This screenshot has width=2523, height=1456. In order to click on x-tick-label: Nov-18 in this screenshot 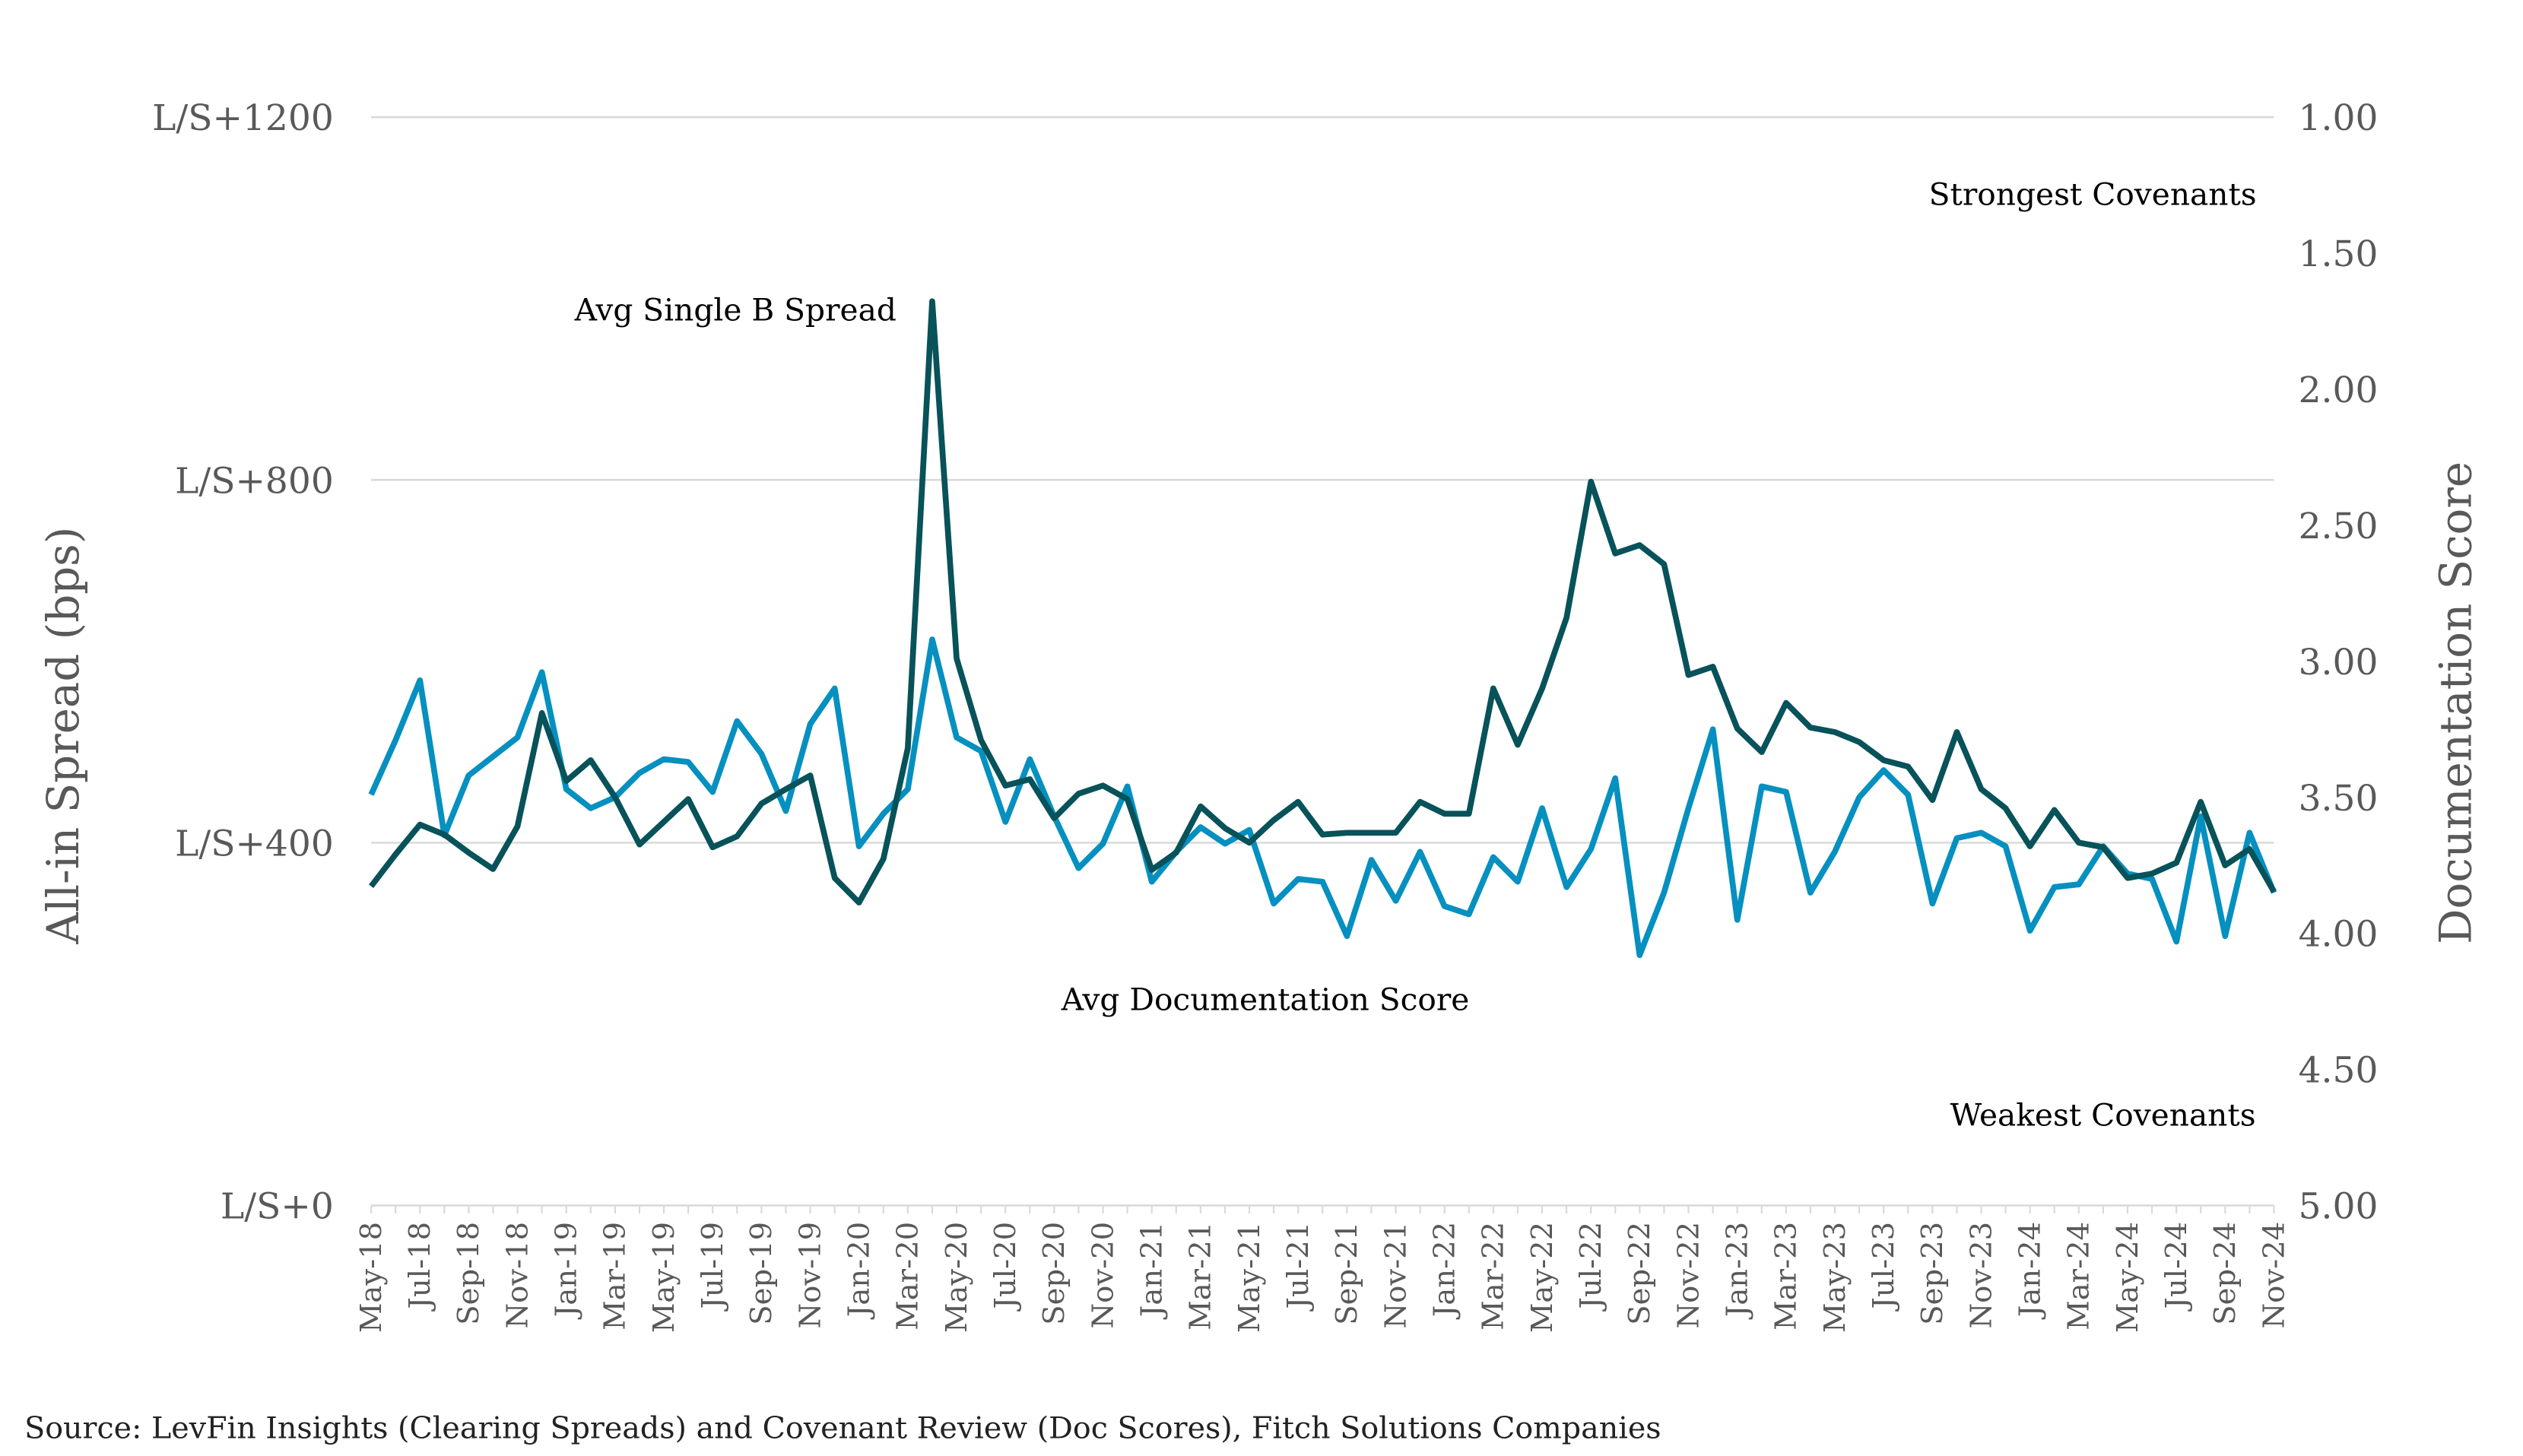, I will do `click(517, 1275)`.